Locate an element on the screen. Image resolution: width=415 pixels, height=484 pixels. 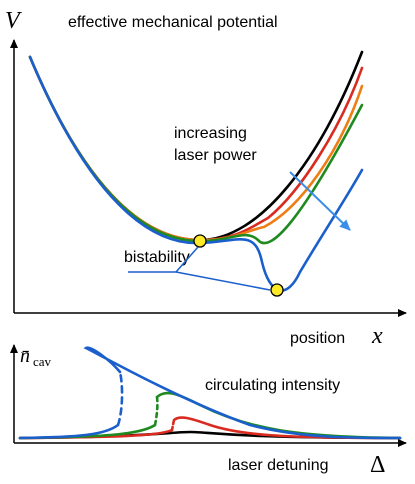
y-axis-subscript: cav is located at coordinates (42, 361).